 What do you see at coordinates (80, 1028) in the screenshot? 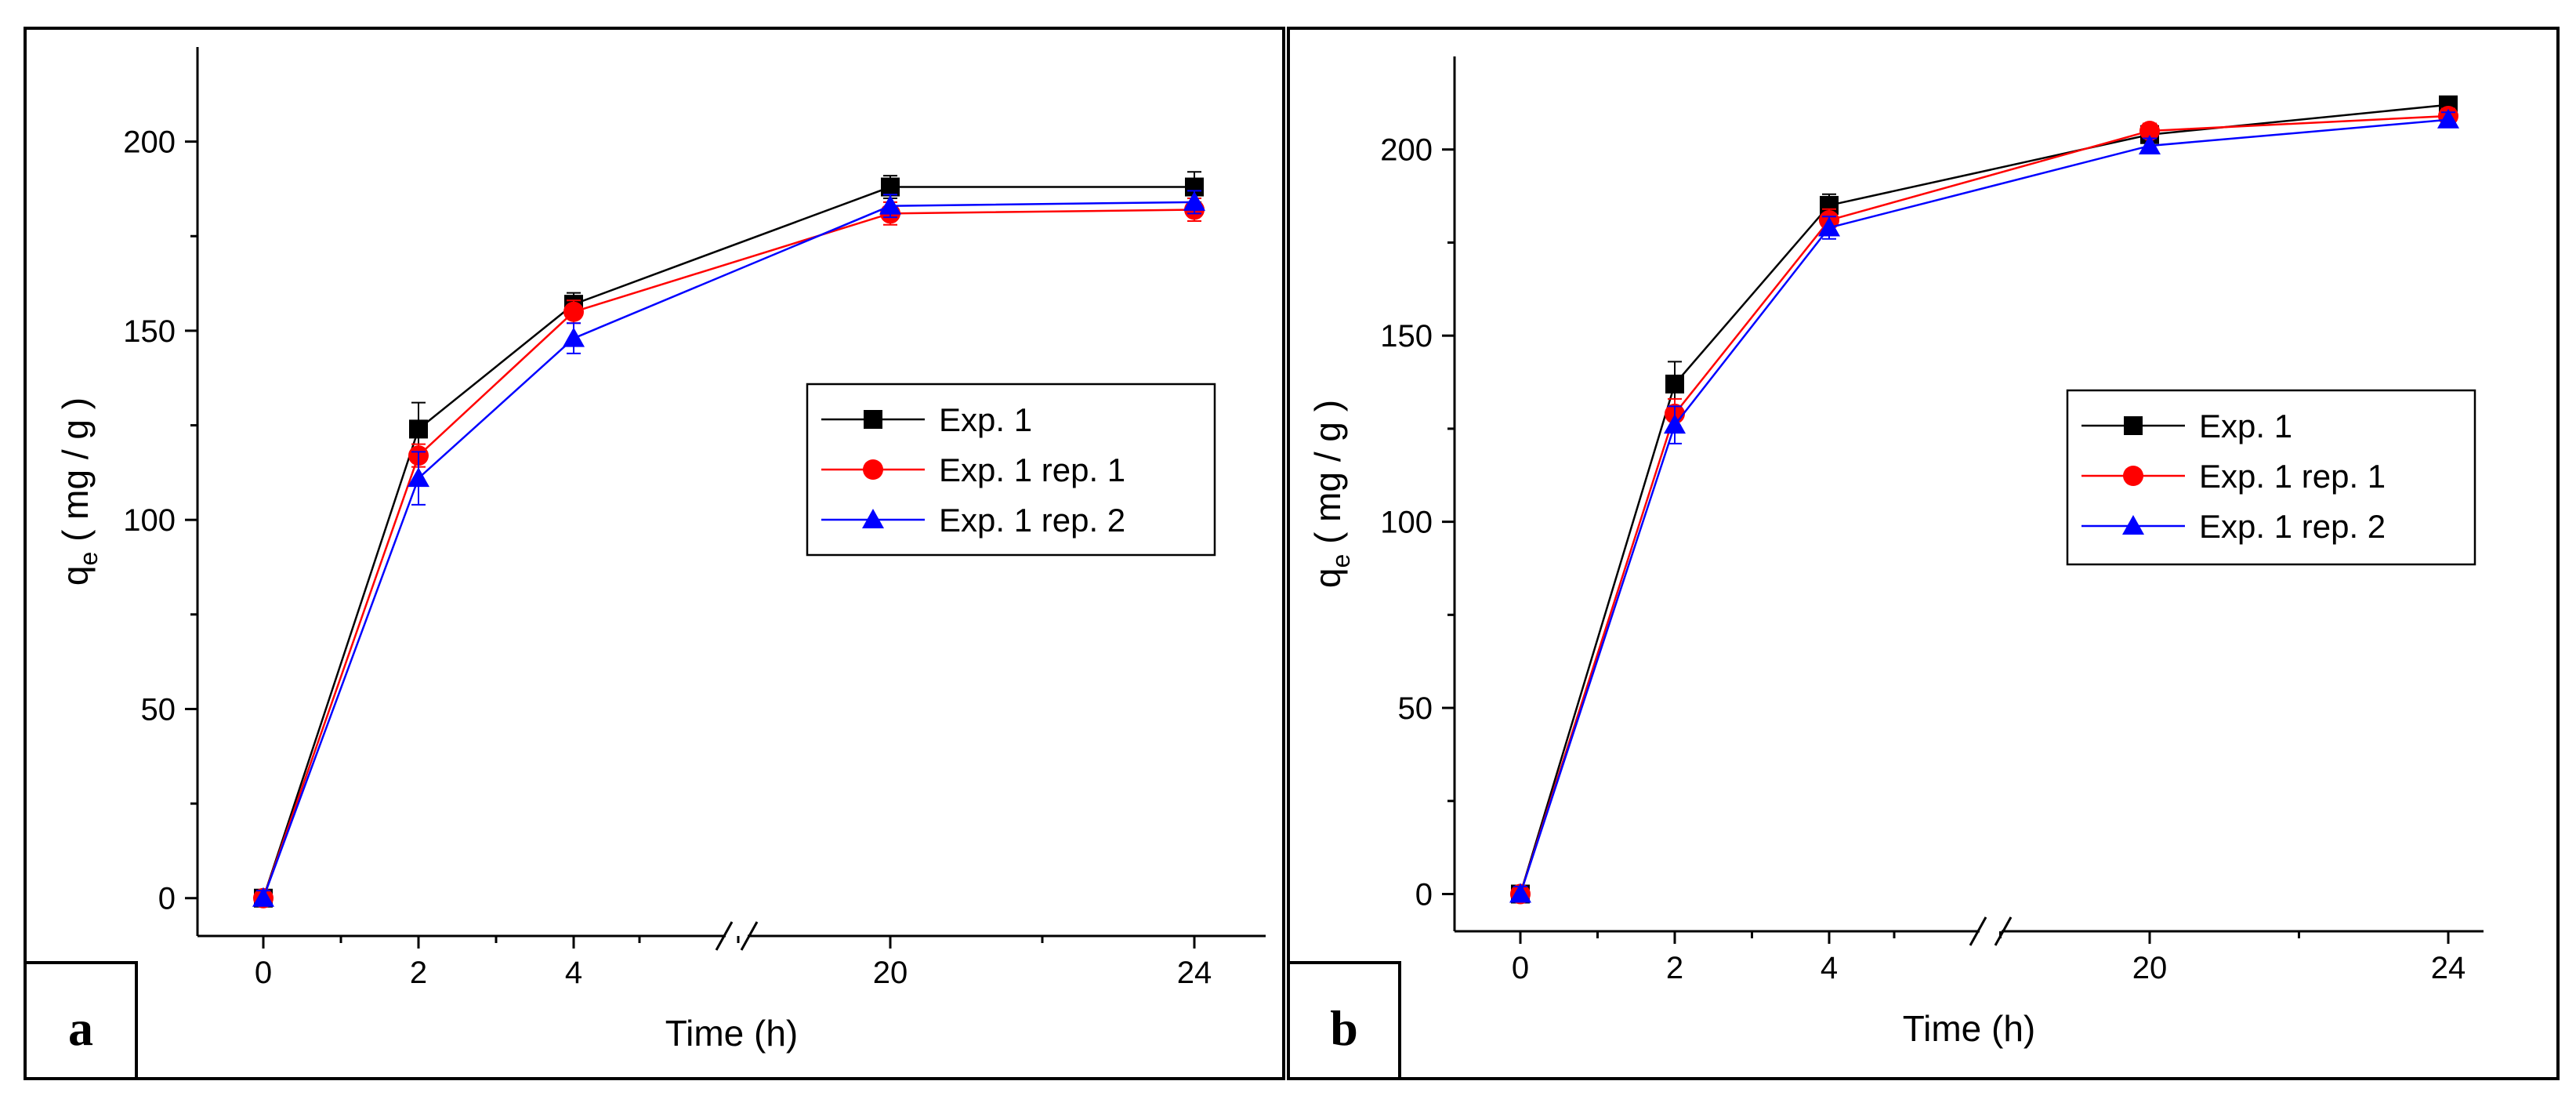
I see `panel-label: a` at bounding box center [80, 1028].